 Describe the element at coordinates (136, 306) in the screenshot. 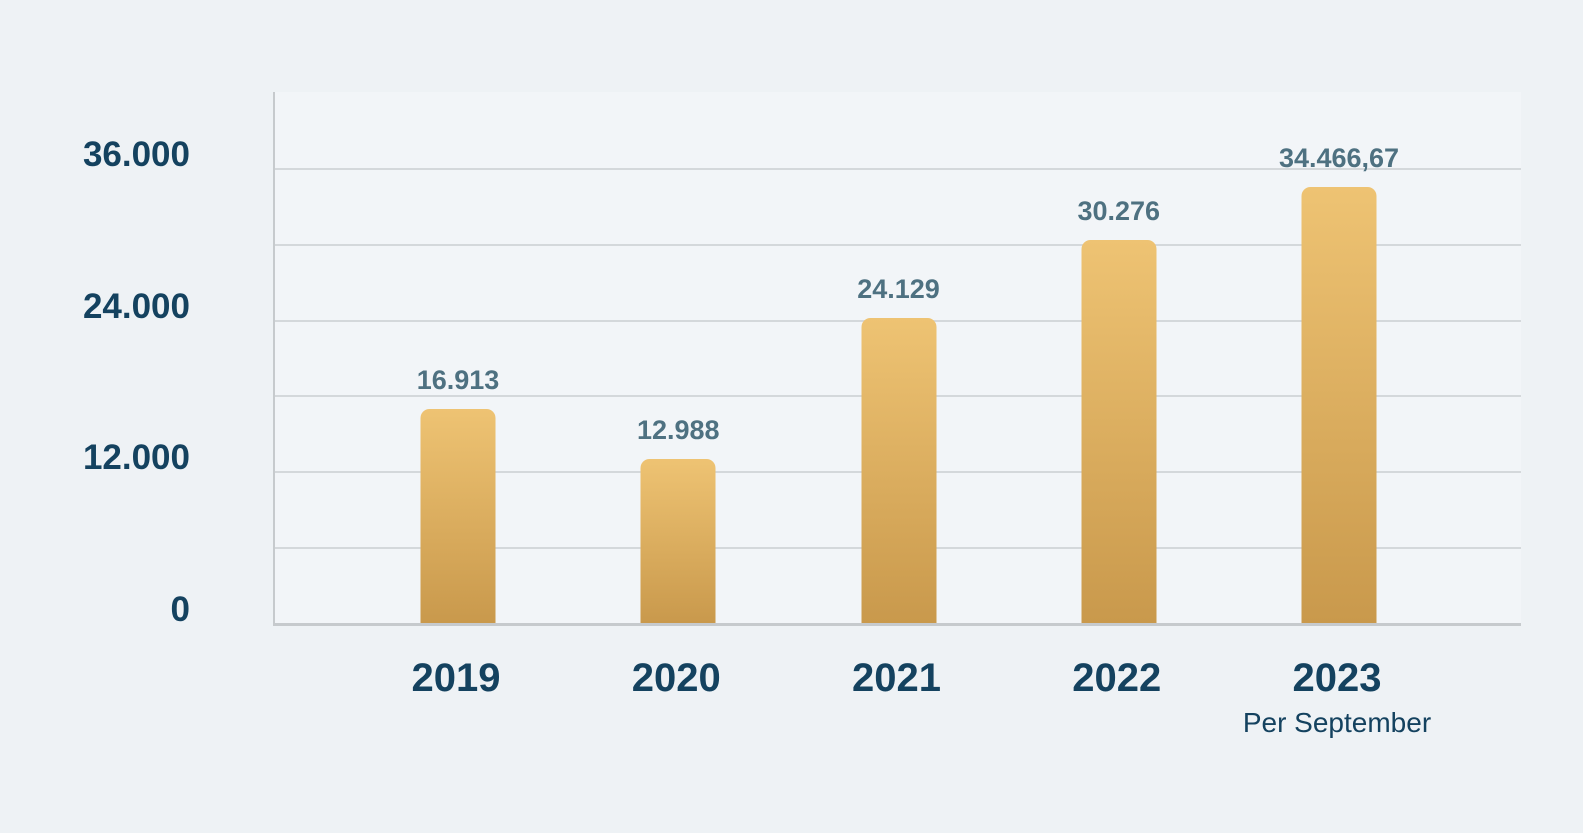

I see `y-axis-tick-label: 24.000` at that location.